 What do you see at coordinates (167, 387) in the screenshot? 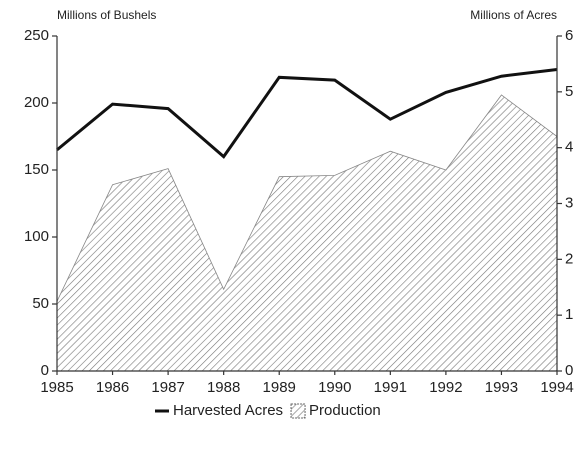
I see `x-tick-label: 1987` at bounding box center [167, 387].